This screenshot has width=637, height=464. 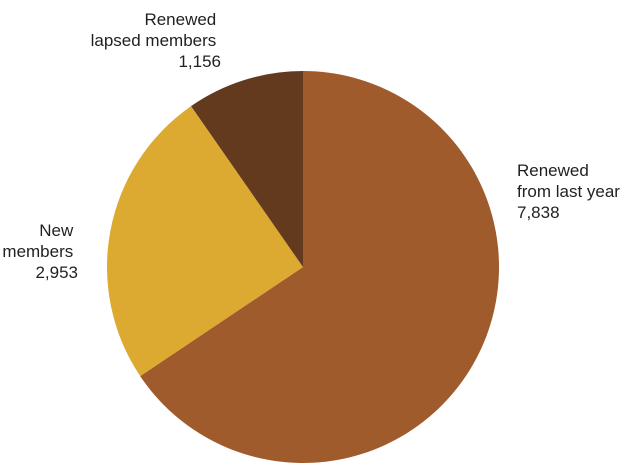 What do you see at coordinates (56, 230) in the screenshot?
I see `slice-label-line: New` at bounding box center [56, 230].